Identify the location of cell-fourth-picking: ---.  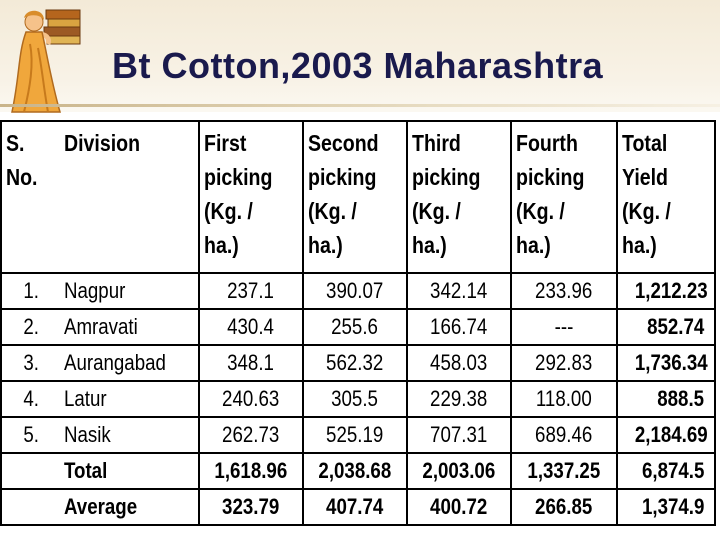
(564, 327).